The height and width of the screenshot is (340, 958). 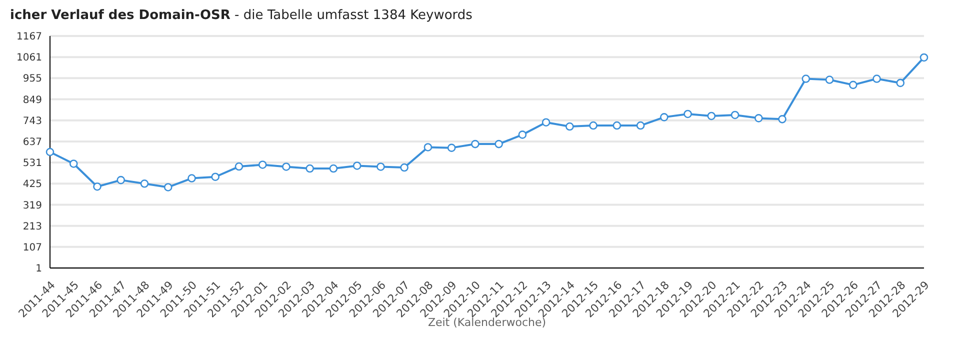 What do you see at coordinates (32, 226) in the screenshot?
I see `y-tick-label: 213` at bounding box center [32, 226].